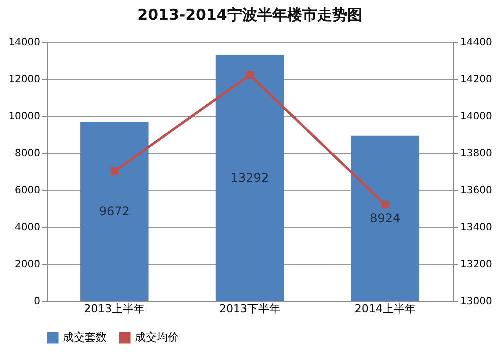  I want to click on y2-tick-label: 13000, so click(476, 302).